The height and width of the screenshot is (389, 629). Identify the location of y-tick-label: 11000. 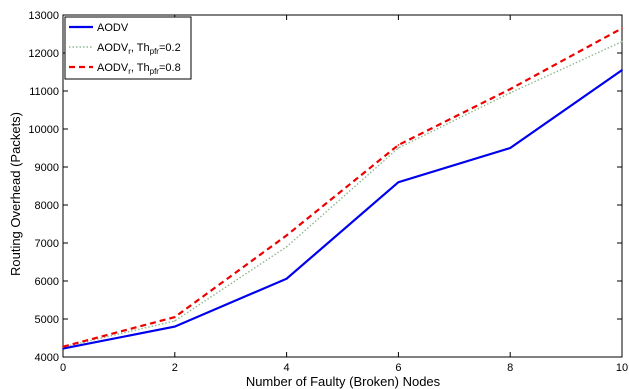
(44, 92).